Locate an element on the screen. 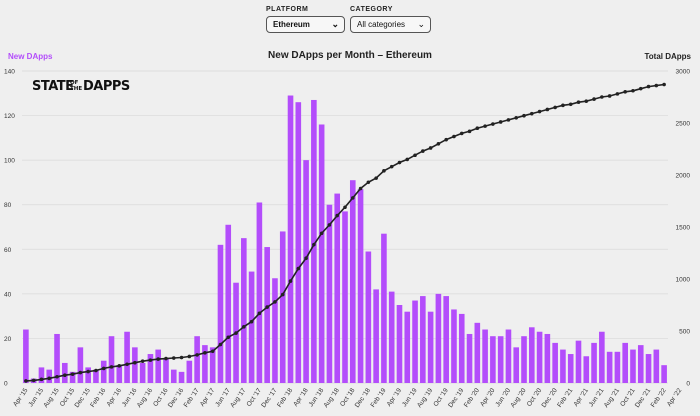 This screenshot has height=416, width=700. x-tick-label: Aug '15 is located at coordinates (51, 398).